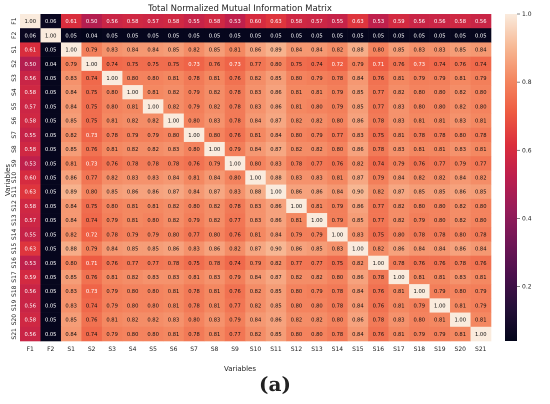  I want to click on y-tick-label: S6, so click(14, 121).